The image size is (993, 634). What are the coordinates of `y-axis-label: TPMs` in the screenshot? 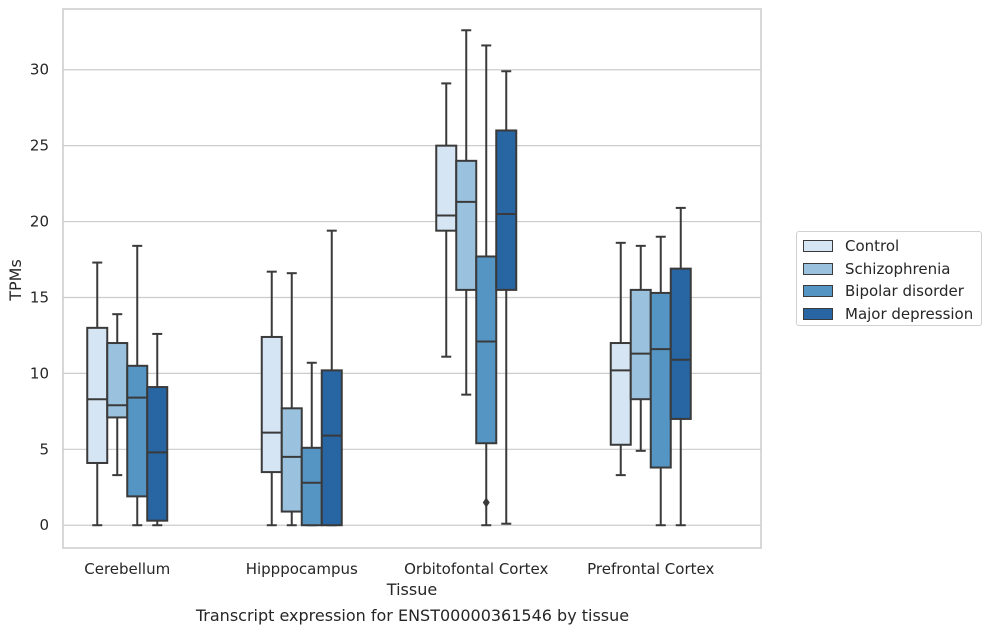 It's located at (15, 280).